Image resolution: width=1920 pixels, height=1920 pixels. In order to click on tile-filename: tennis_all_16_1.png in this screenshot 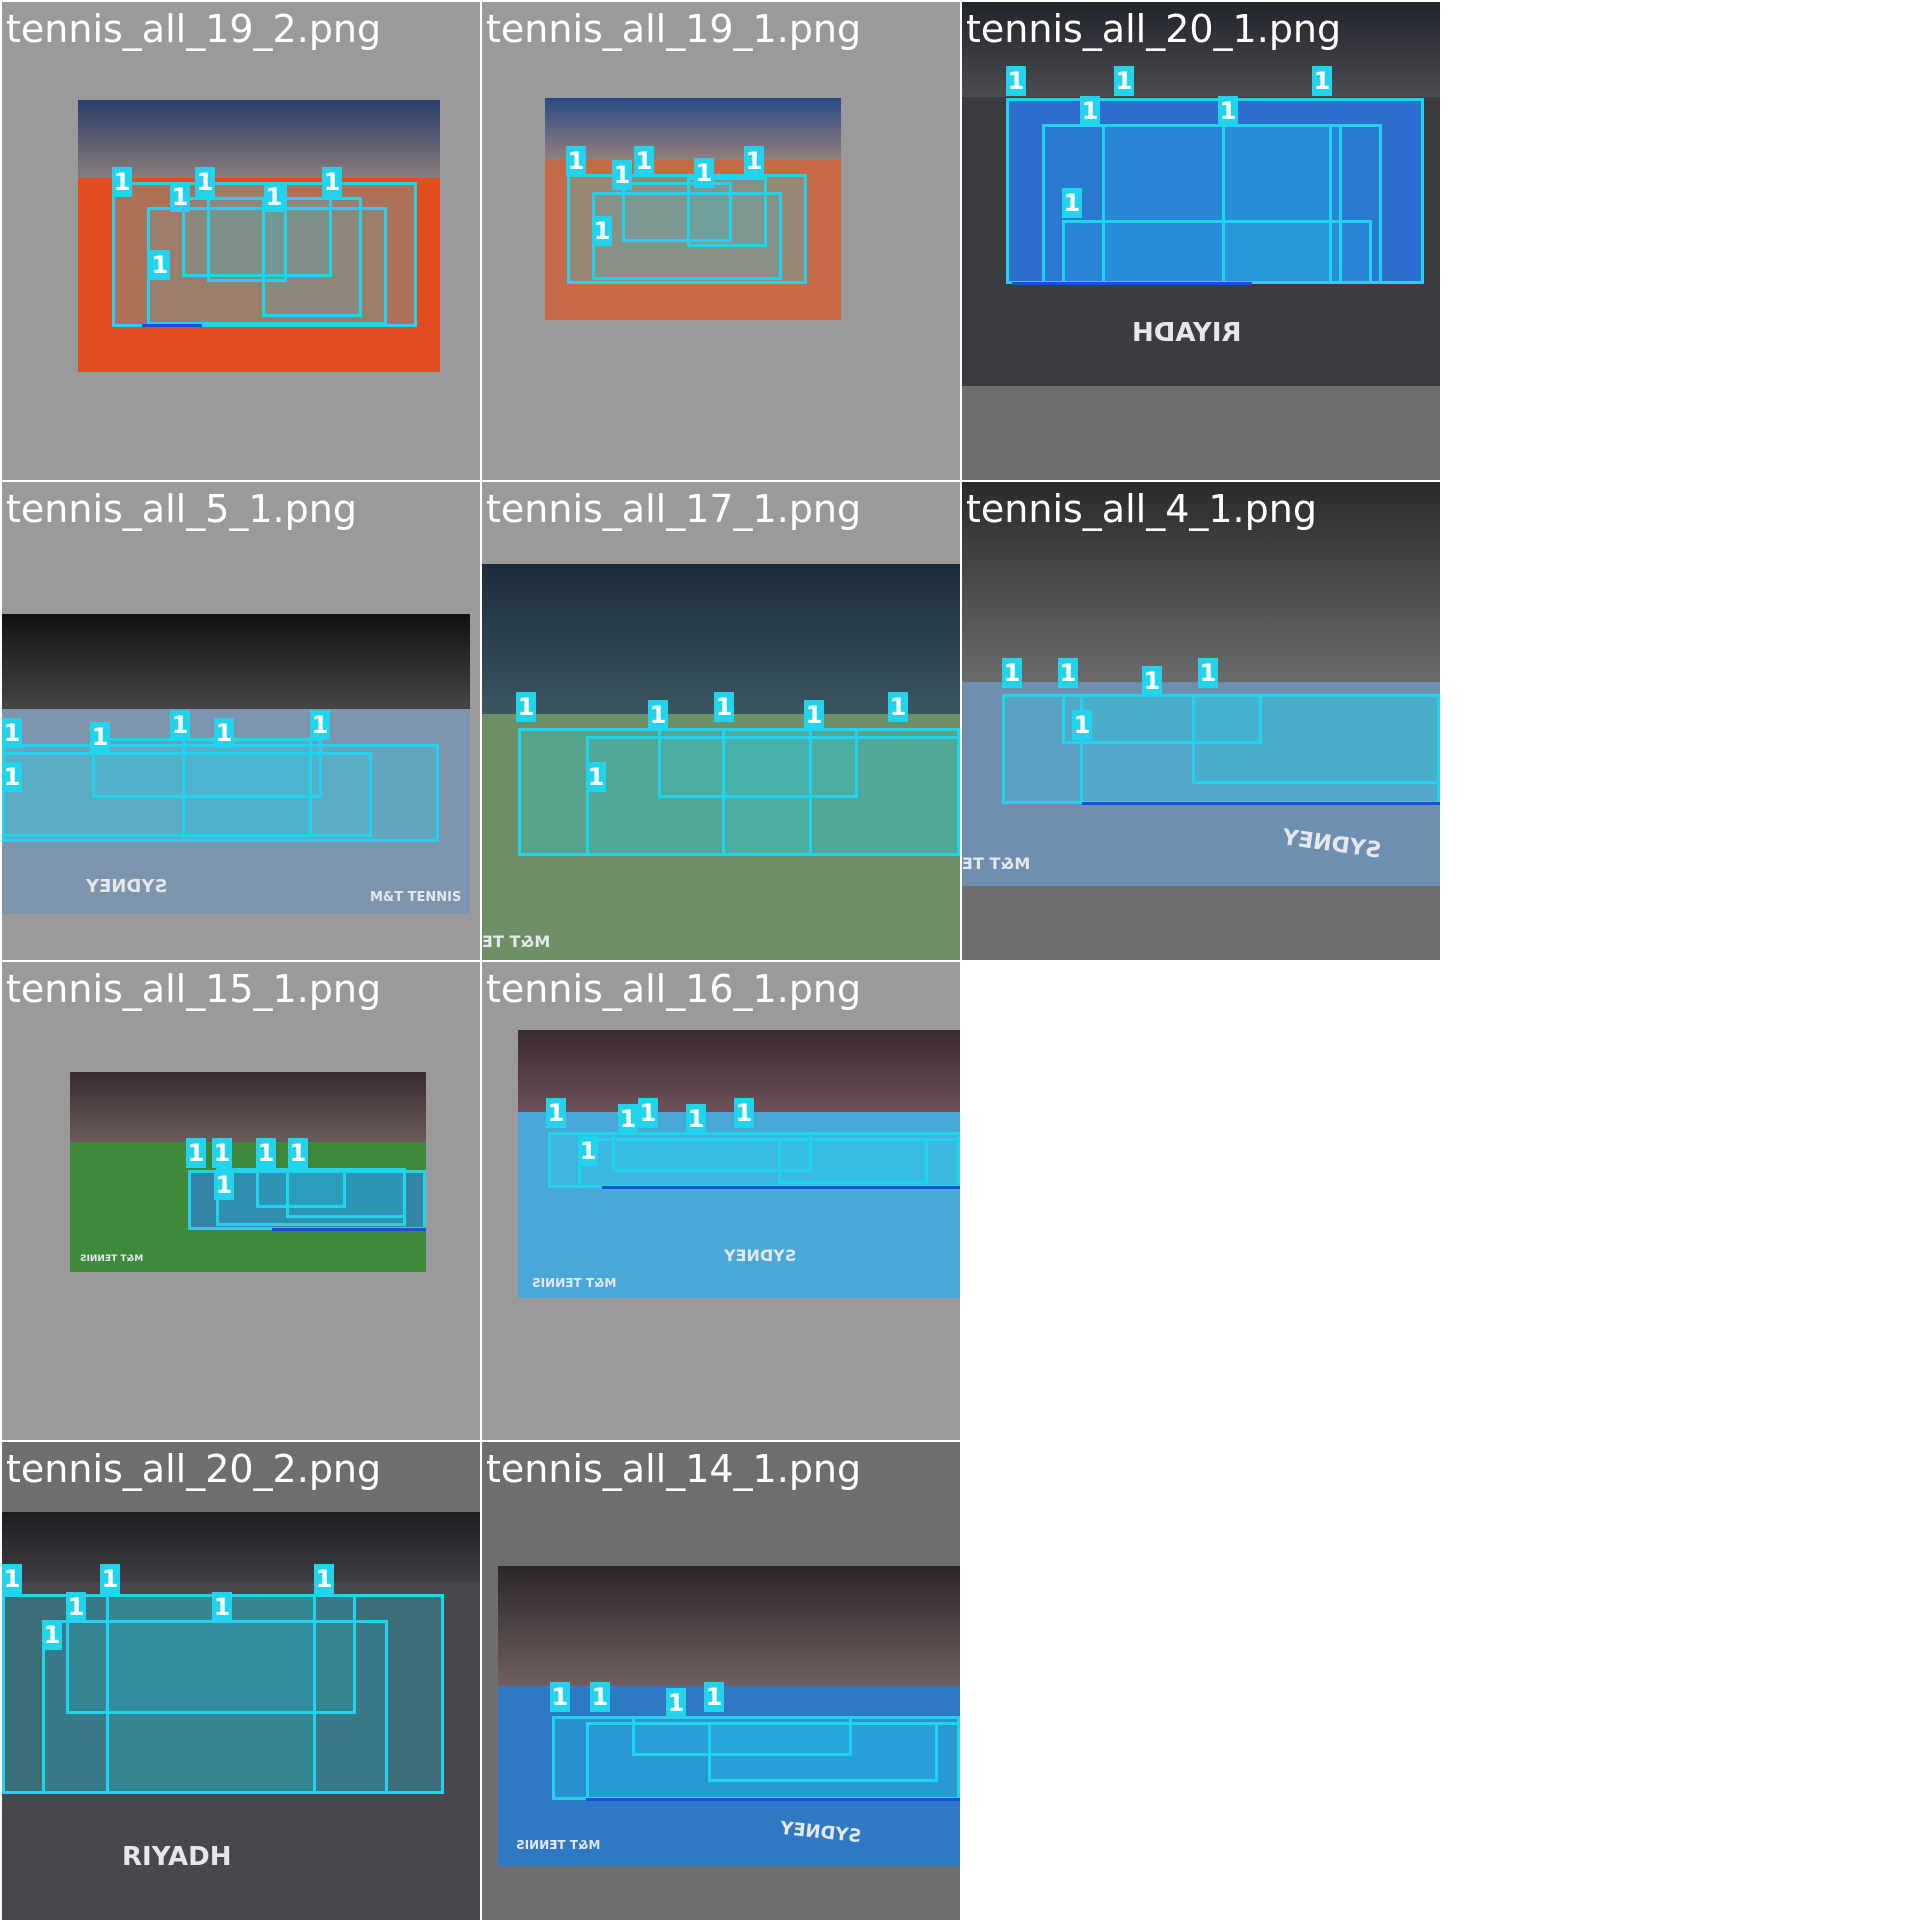, I will do `click(674, 989)`.